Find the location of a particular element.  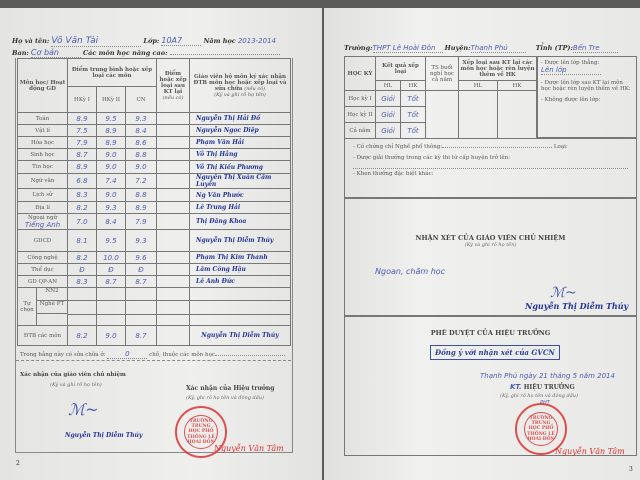

correction-count: 0 is located at coordinates (127, 354).